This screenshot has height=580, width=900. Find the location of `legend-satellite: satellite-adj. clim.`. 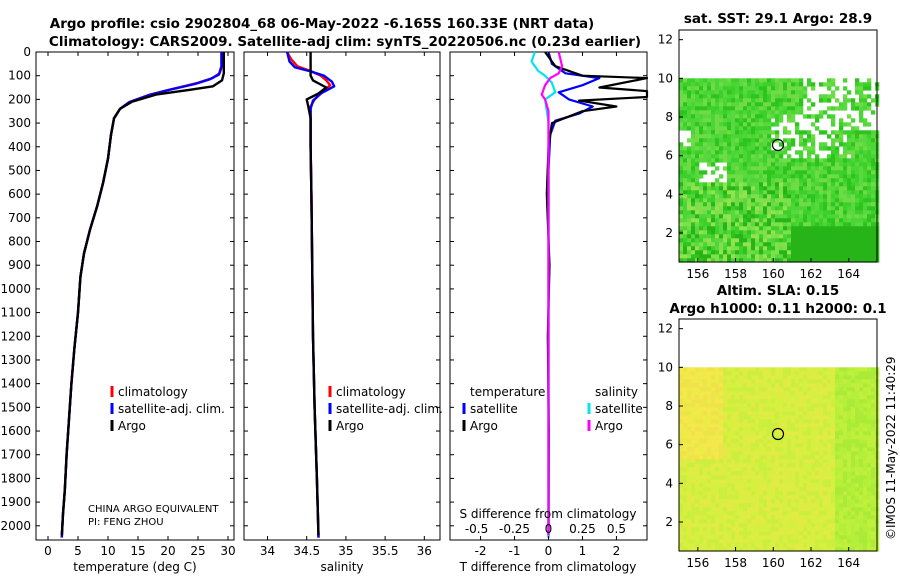

legend-satellite: satellite-adj. clim. is located at coordinates (171, 409).